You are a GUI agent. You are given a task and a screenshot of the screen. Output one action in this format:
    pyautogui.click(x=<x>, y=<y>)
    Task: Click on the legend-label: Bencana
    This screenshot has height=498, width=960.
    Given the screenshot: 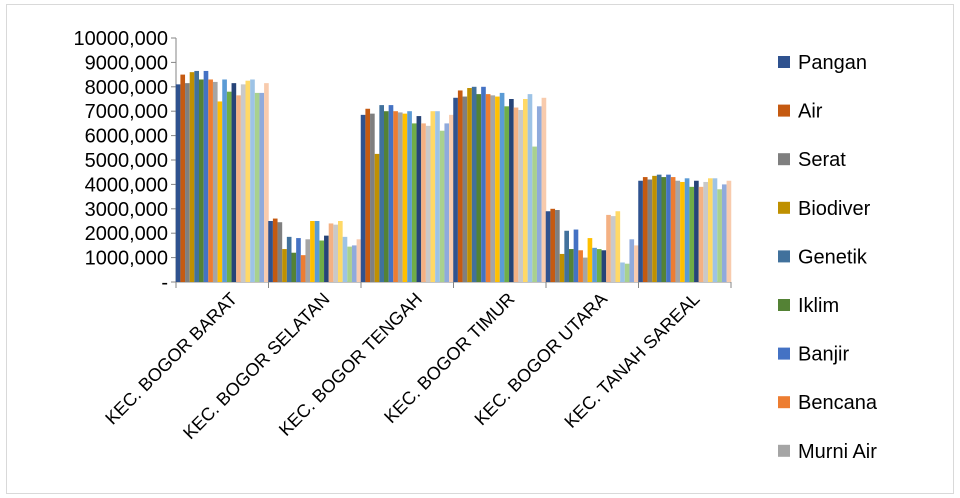 What is the action you would take?
    pyautogui.click(x=838, y=403)
    